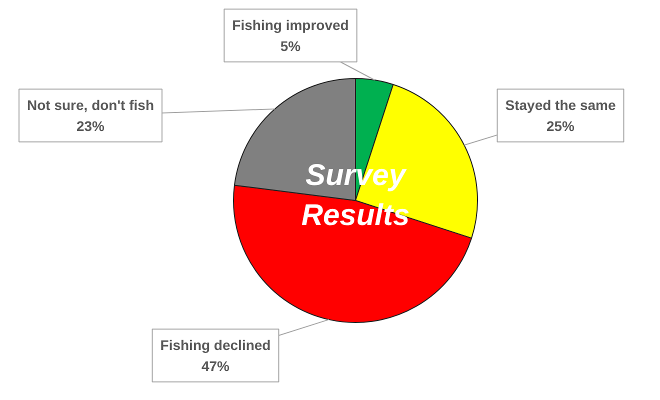 The width and height of the screenshot is (660, 400). What do you see at coordinates (91, 126) in the screenshot?
I see `data-label: 23%` at bounding box center [91, 126].